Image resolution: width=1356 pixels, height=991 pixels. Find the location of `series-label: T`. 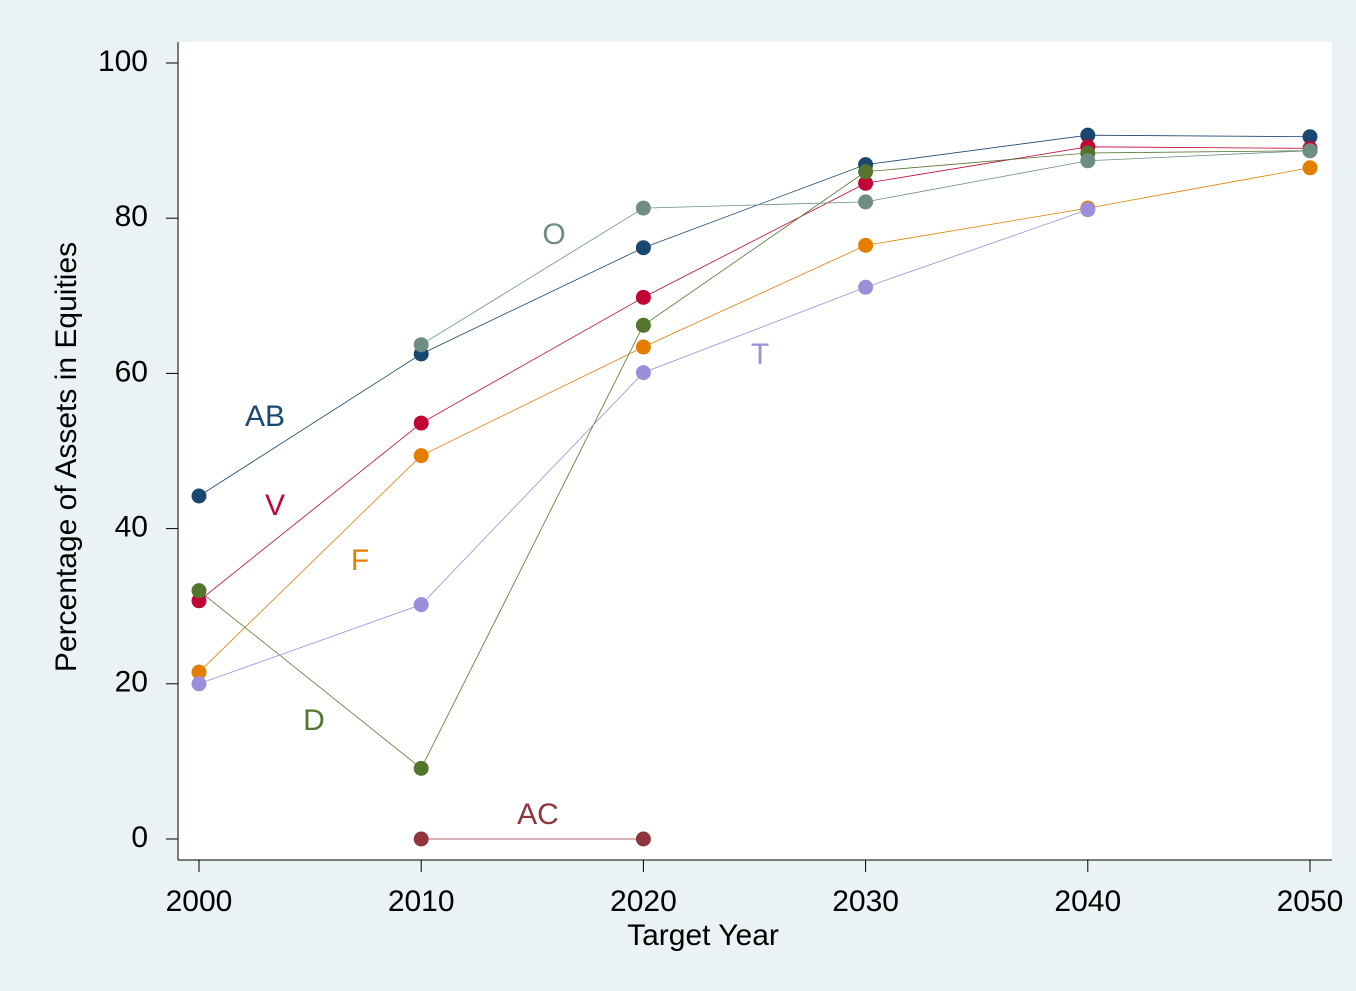

series-label: T is located at coordinates (760, 354).